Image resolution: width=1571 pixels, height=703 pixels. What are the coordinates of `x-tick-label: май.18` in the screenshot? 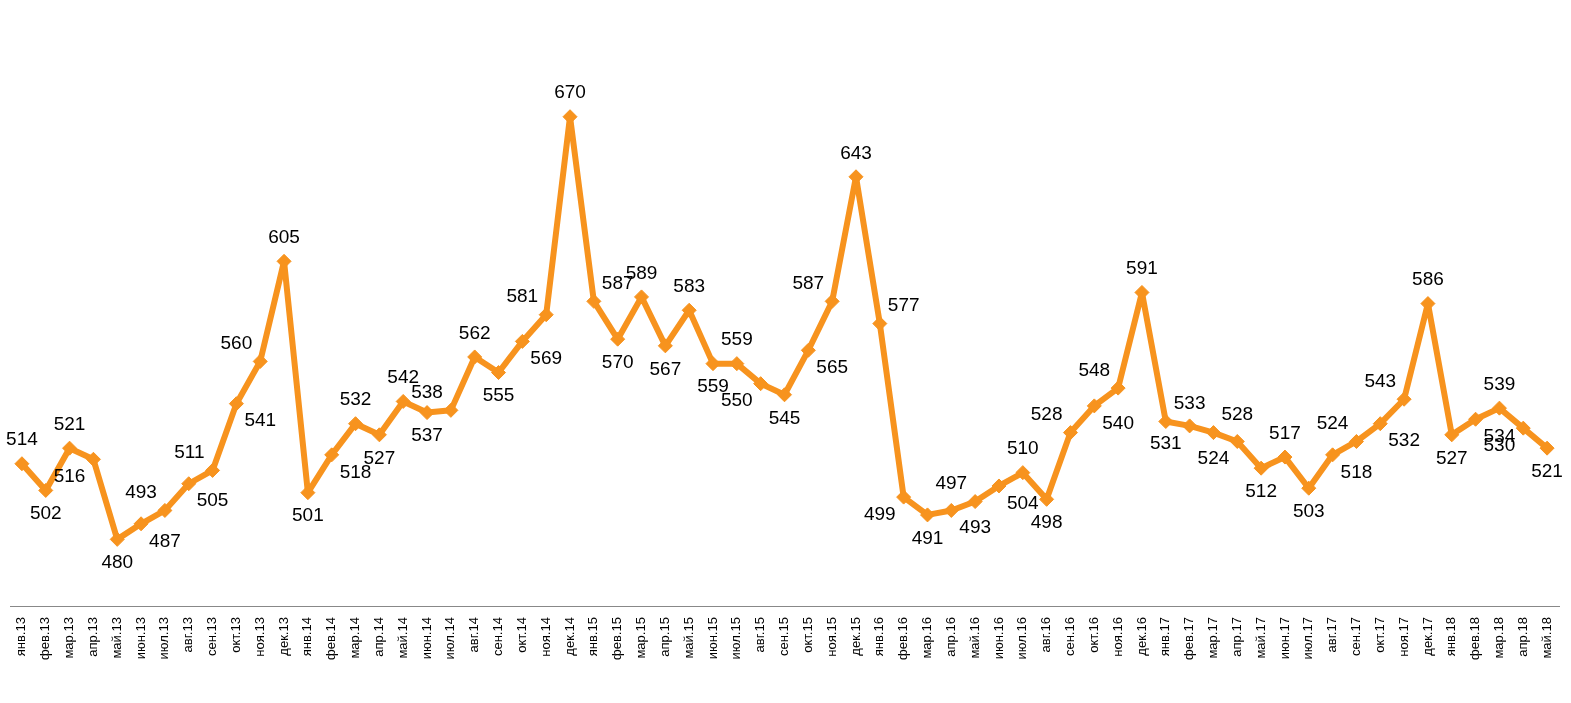 It's located at (1546, 638).